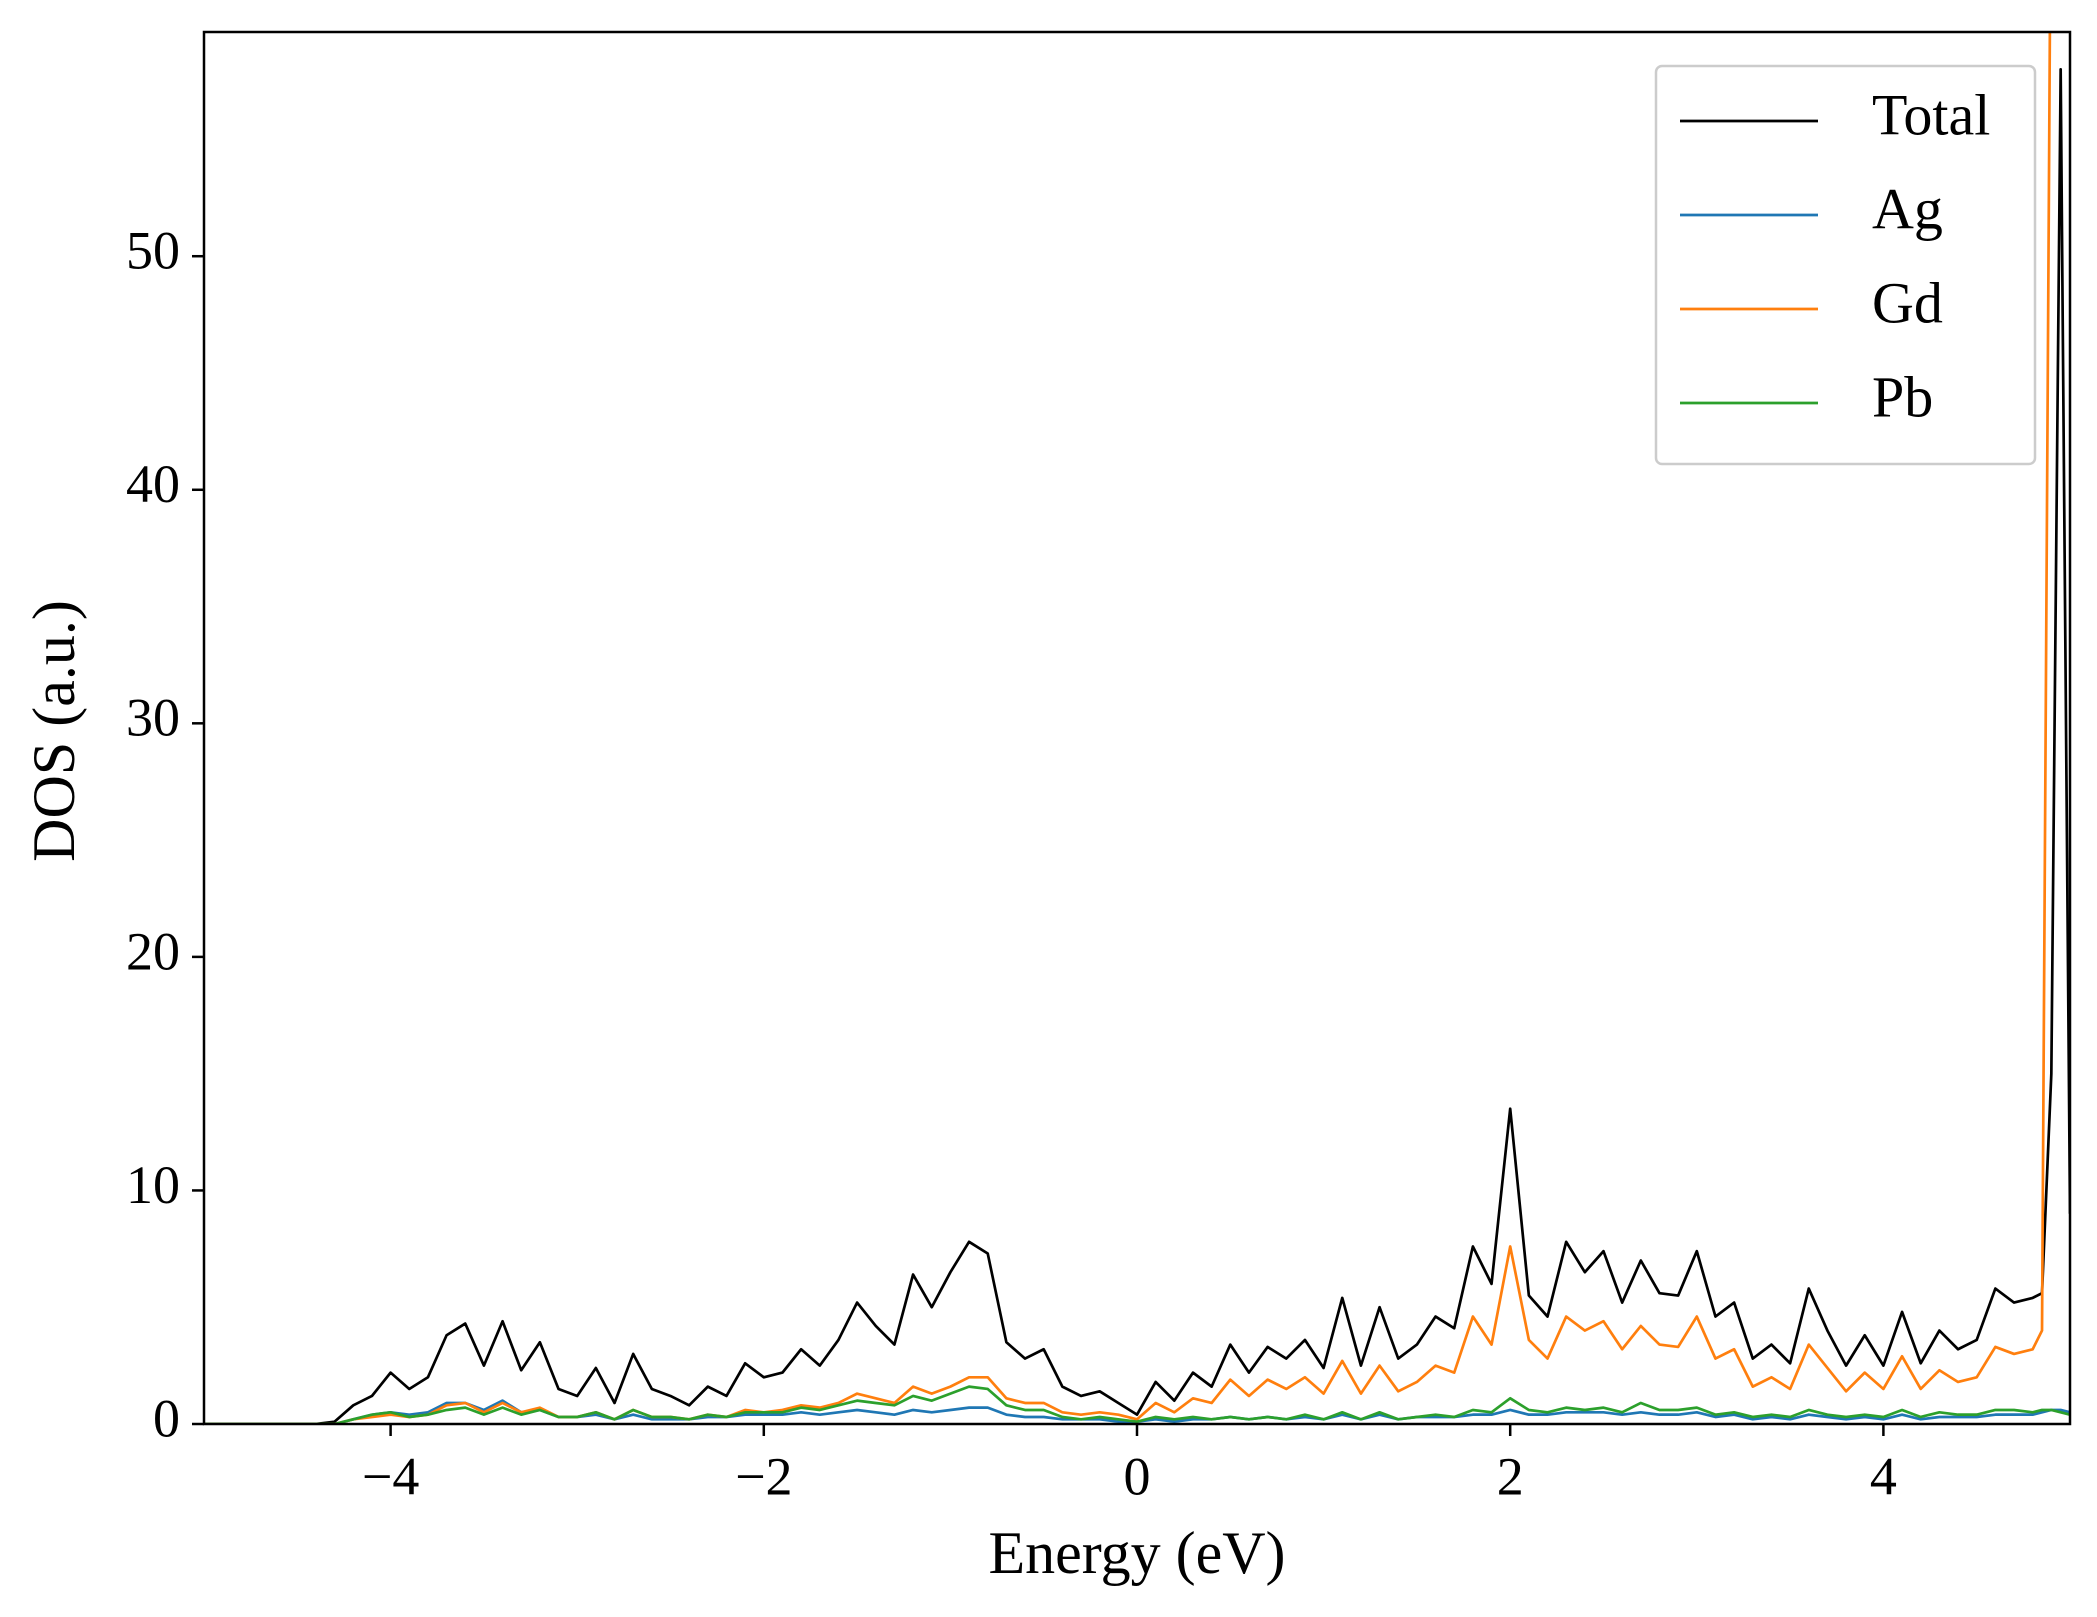  Describe the element at coordinates (763, 1476) in the screenshot. I see `x-tick-label: −2` at that location.